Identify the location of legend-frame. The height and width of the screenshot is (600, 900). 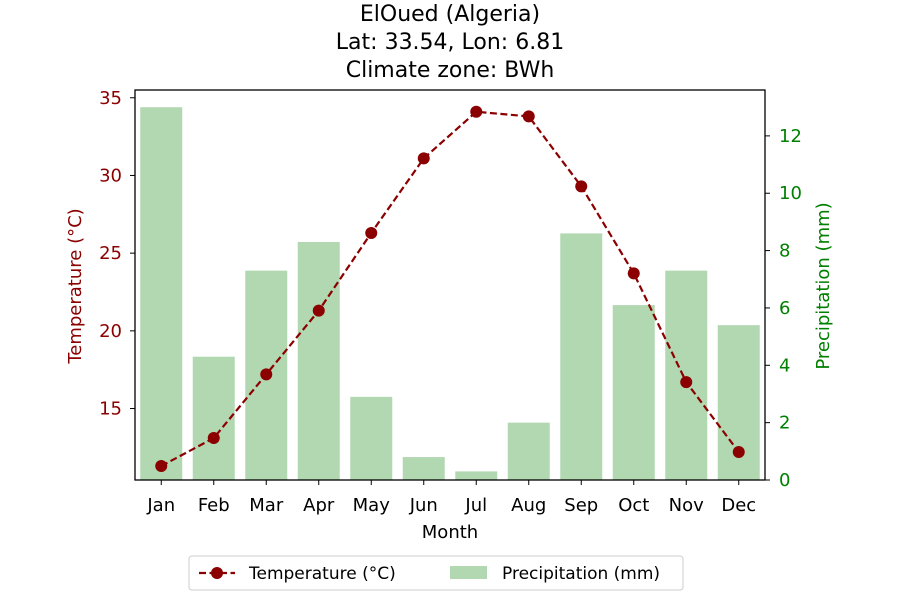
(436, 573).